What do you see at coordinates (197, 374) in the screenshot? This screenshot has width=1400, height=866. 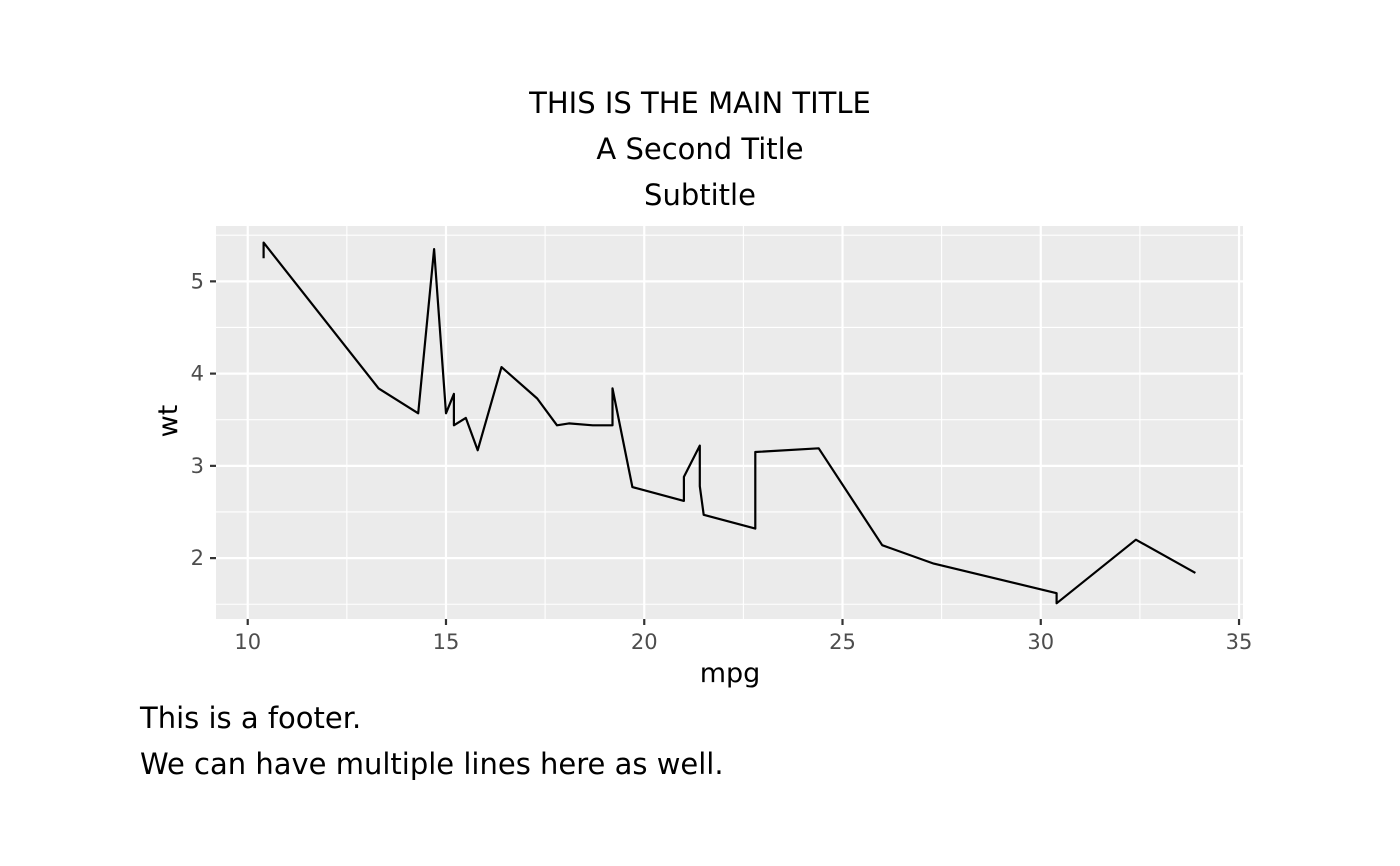 I see `y-tick-label: 4` at bounding box center [197, 374].